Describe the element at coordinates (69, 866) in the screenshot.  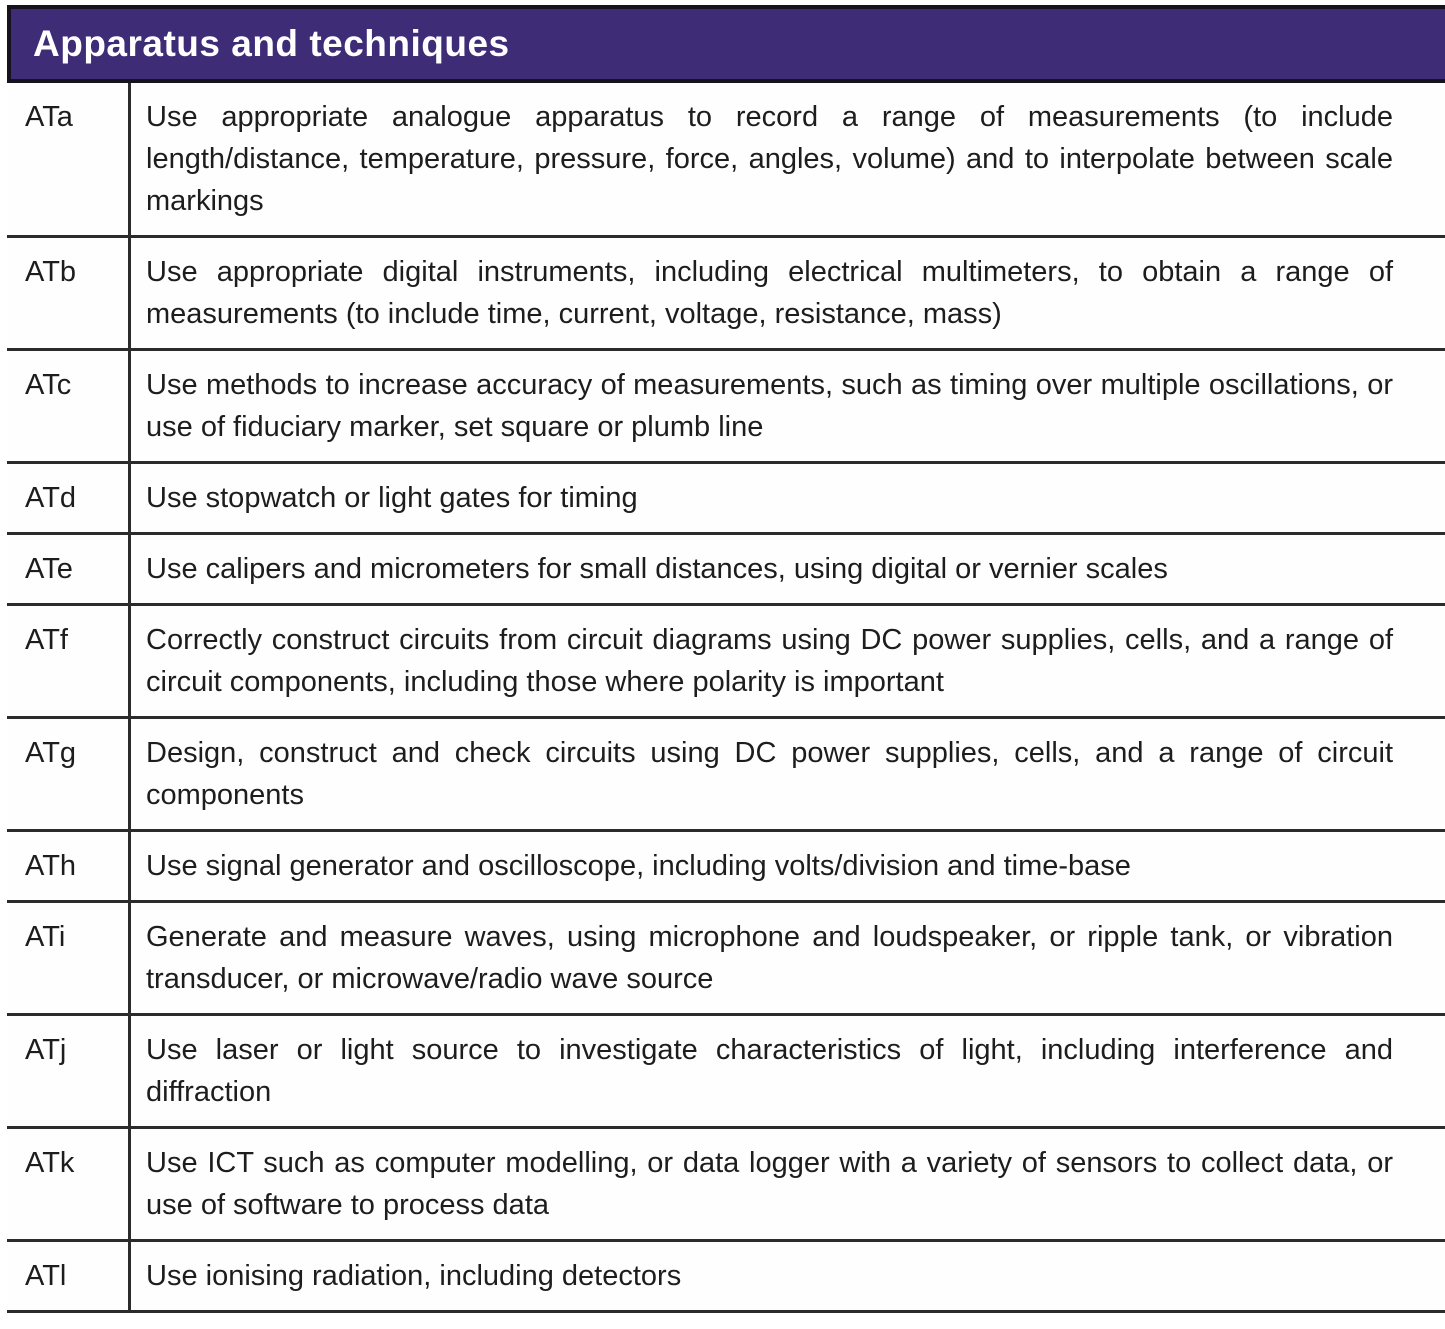
I see `row-code: ATh` at that location.